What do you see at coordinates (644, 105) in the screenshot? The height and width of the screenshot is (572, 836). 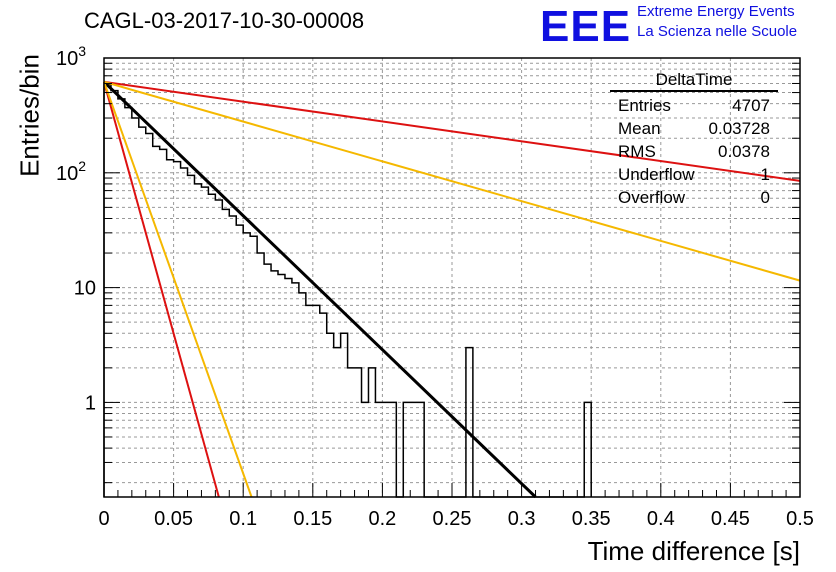 I see `stats-label: Entries` at bounding box center [644, 105].